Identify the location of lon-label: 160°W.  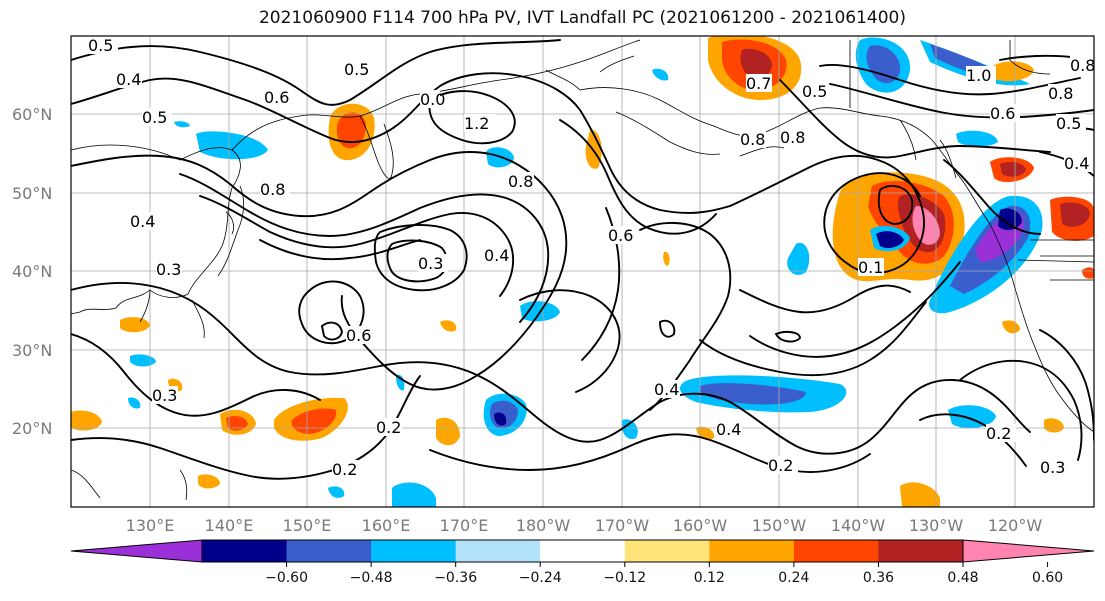
(700, 525).